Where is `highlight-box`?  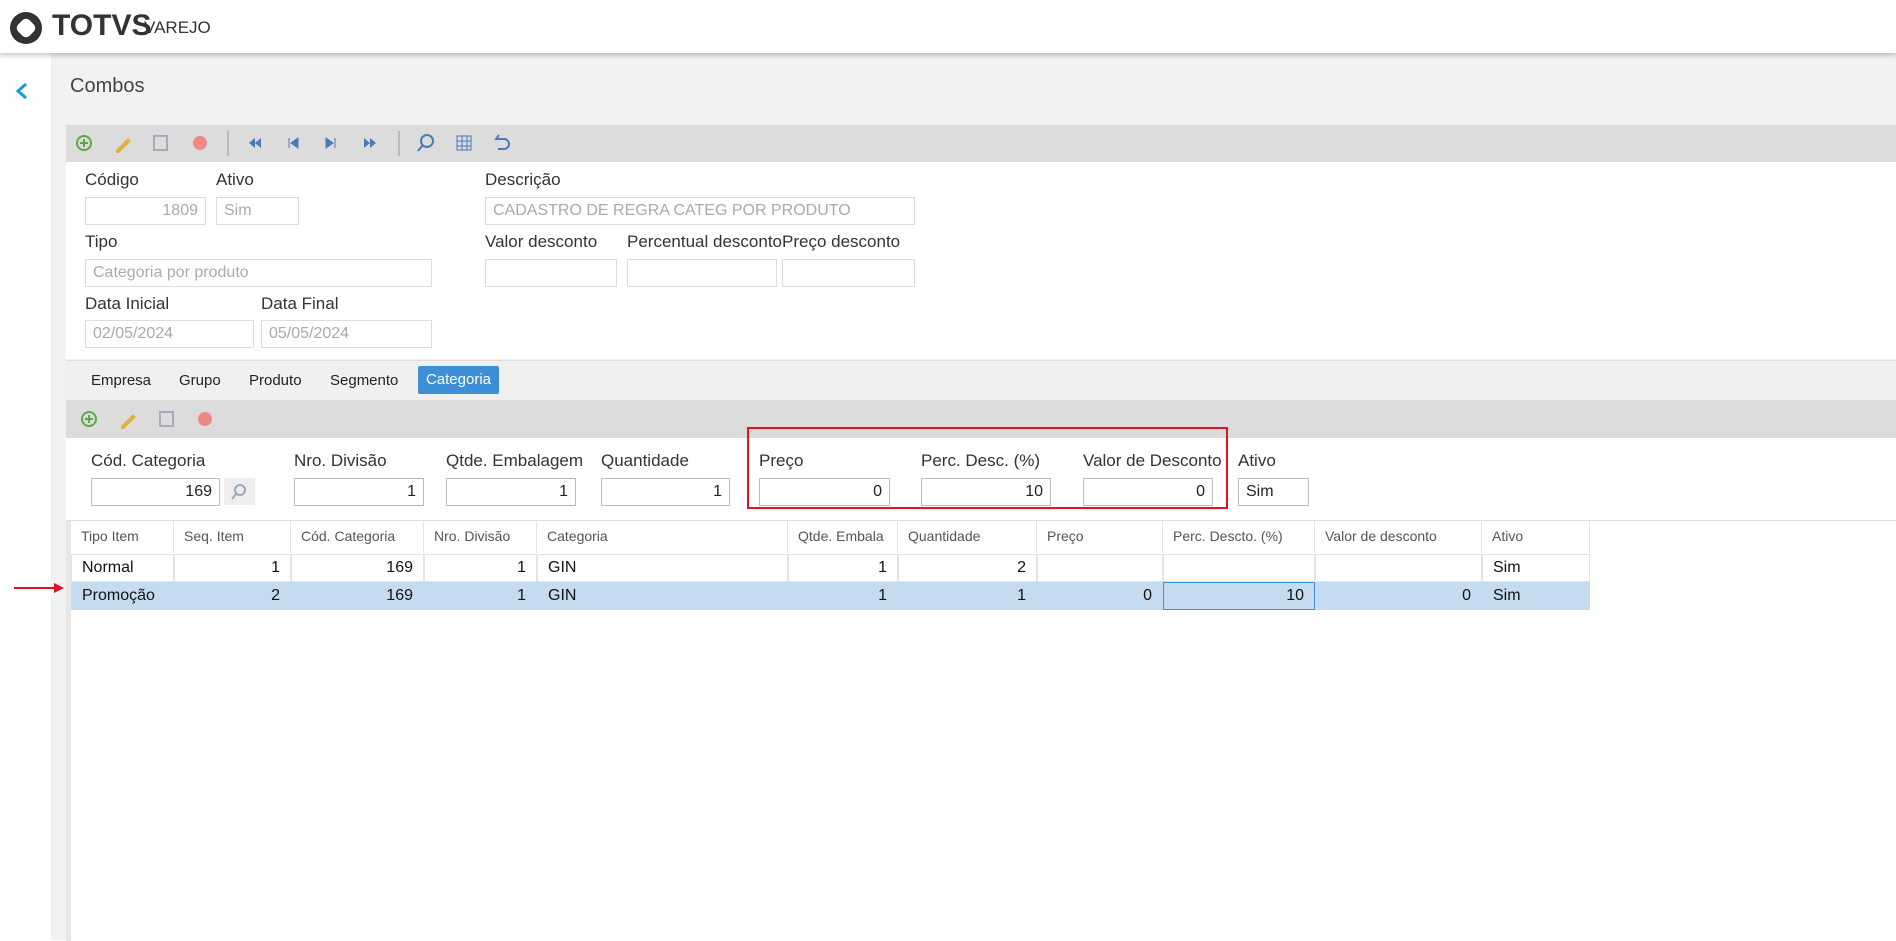
highlight-box is located at coordinates (987, 468).